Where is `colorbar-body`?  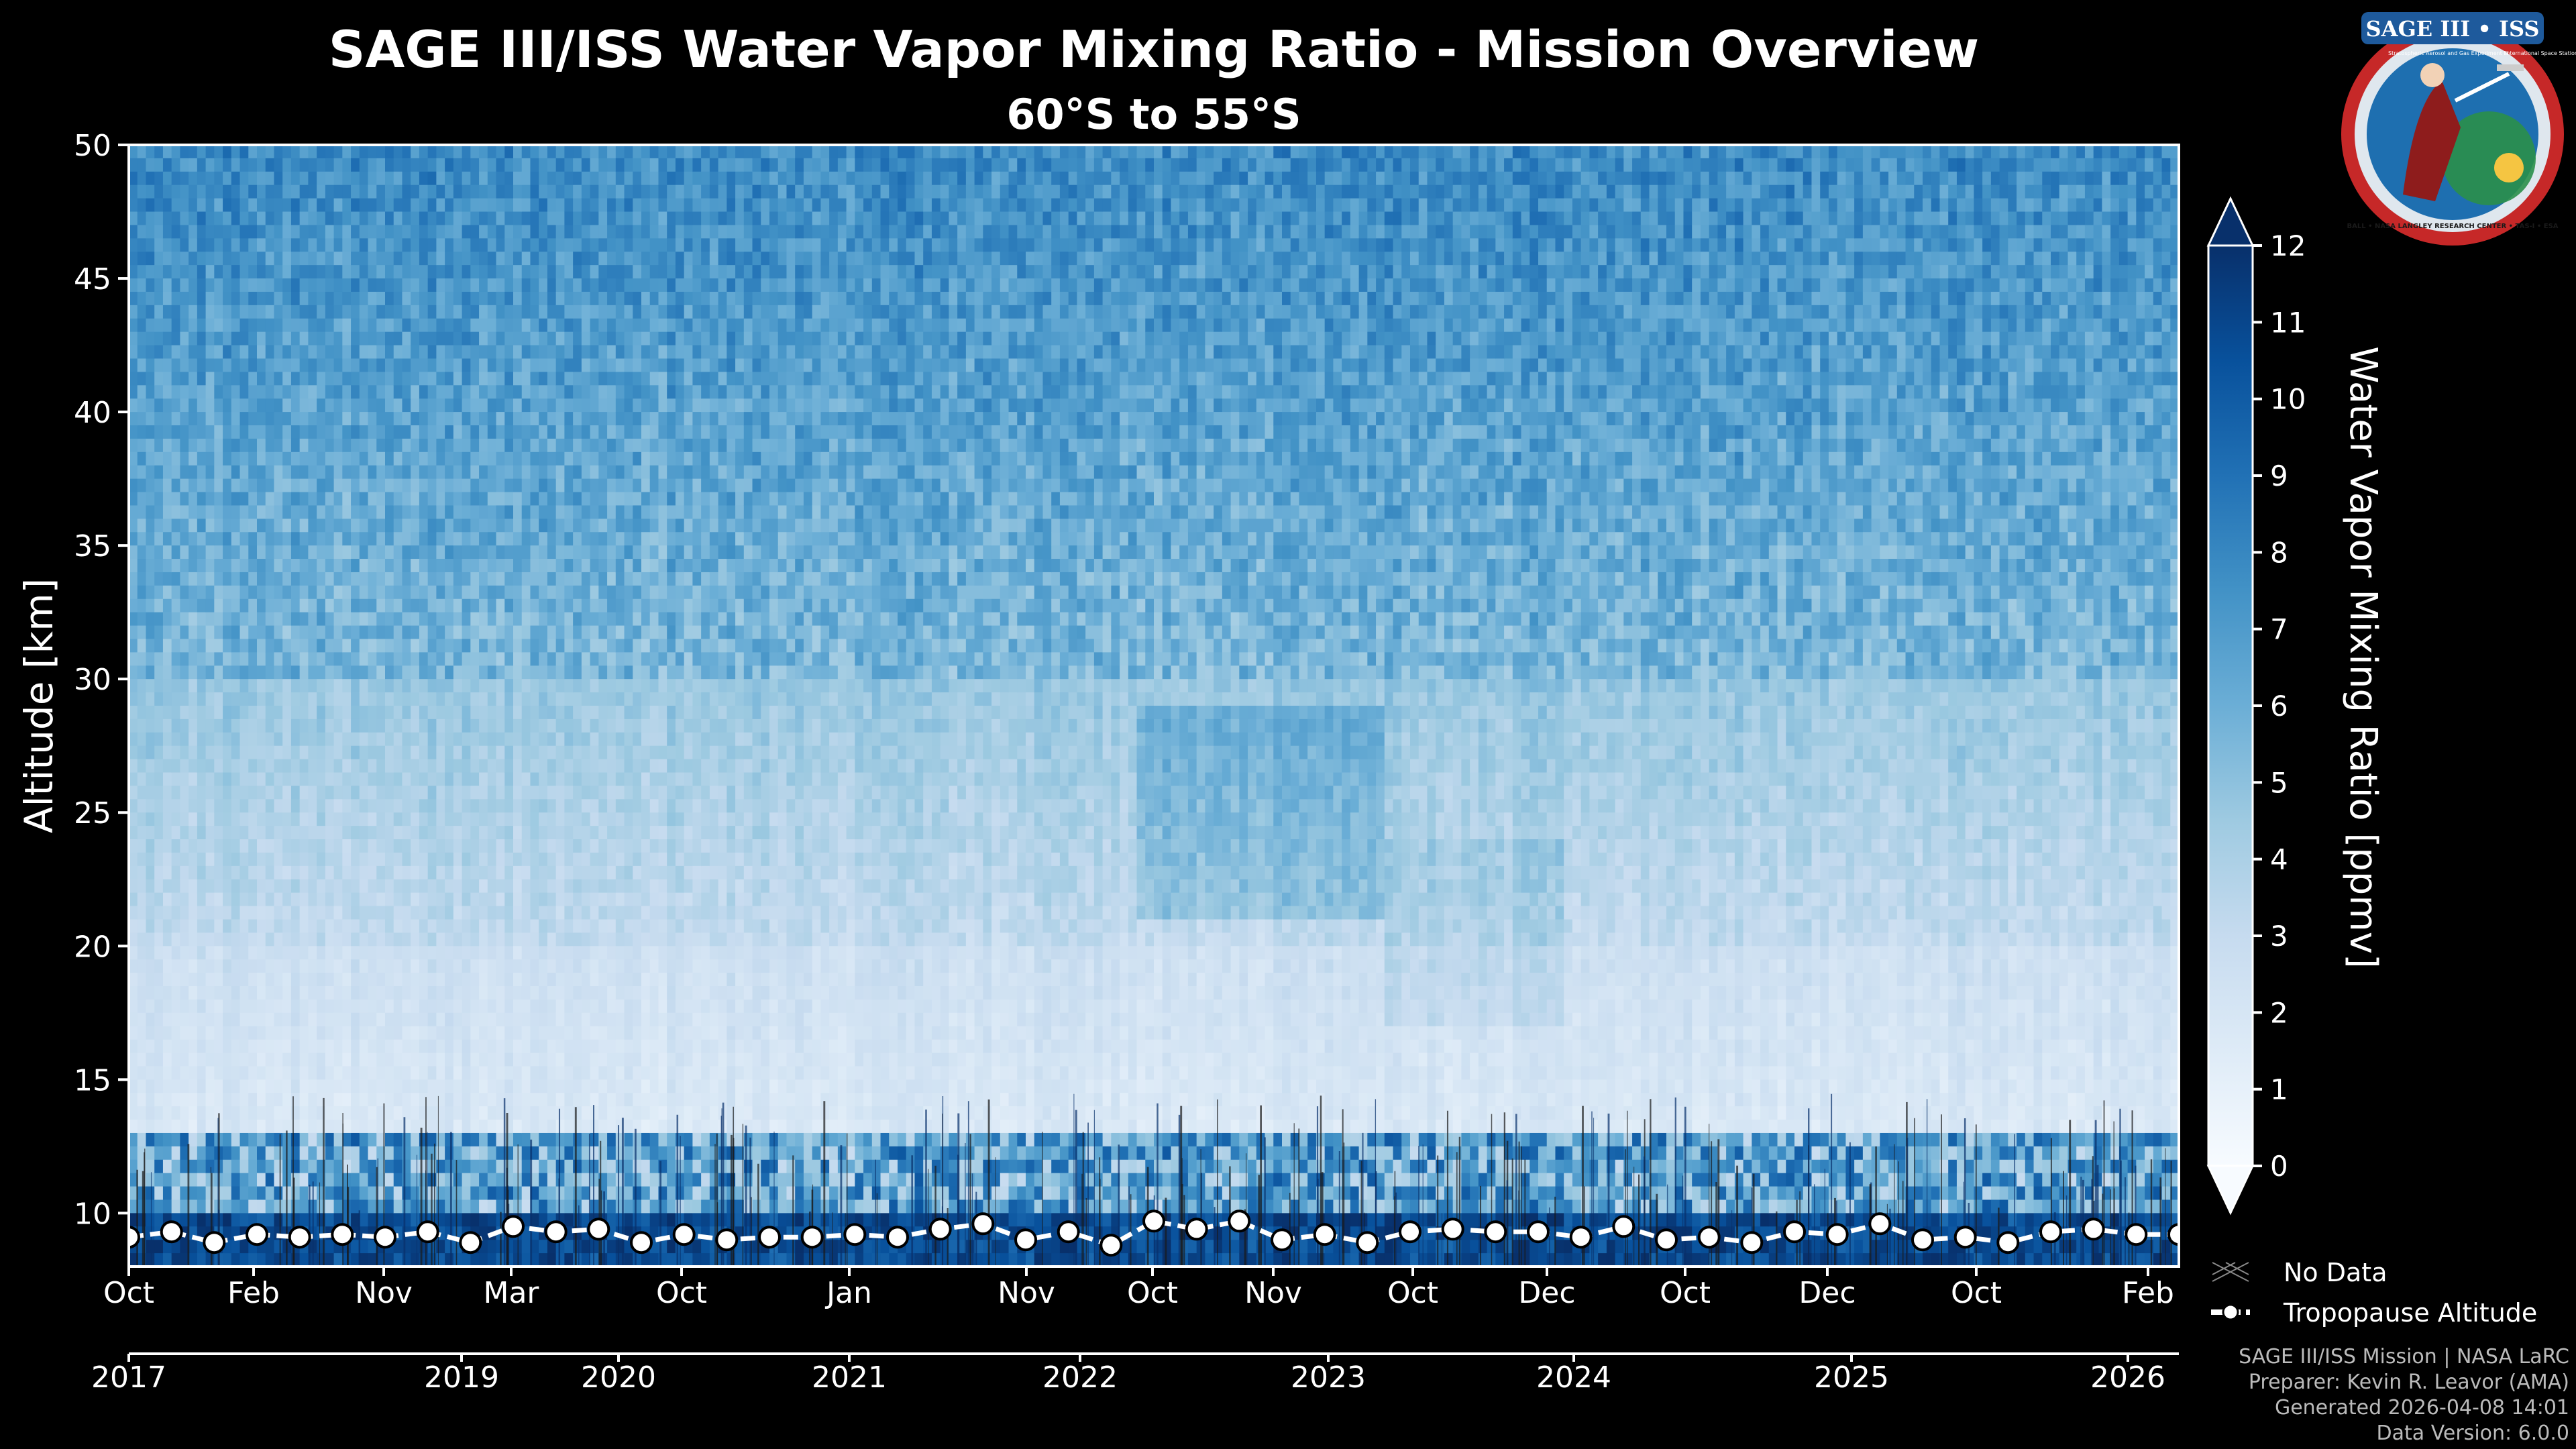
colorbar-body is located at coordinates (2230, 705).